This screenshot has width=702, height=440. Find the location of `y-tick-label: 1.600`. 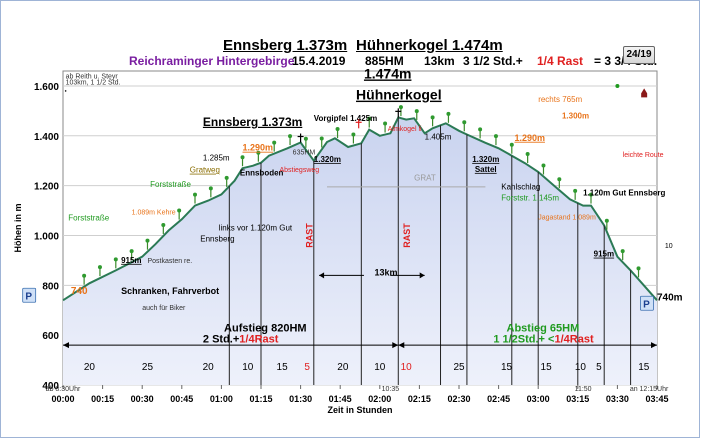

y-tick-label: 1.600 is located at coordinates (46, 87).